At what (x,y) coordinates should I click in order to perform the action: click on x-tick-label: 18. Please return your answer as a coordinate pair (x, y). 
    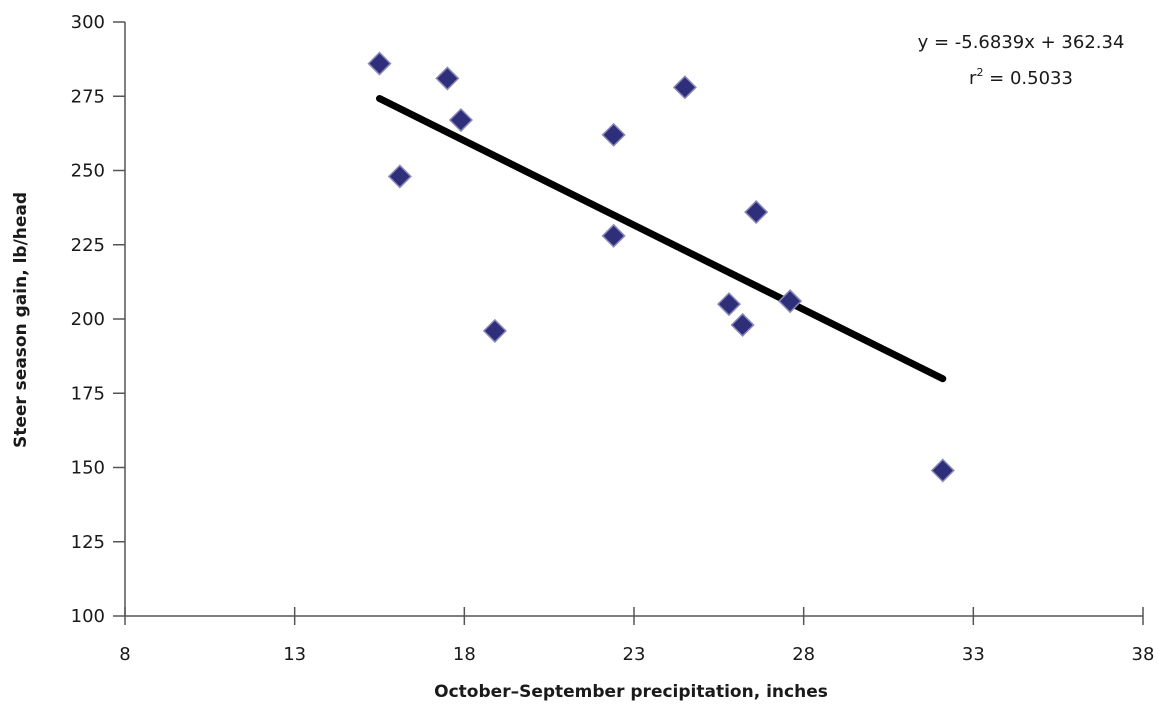
    Looking at the image, I should click on (464, 654).